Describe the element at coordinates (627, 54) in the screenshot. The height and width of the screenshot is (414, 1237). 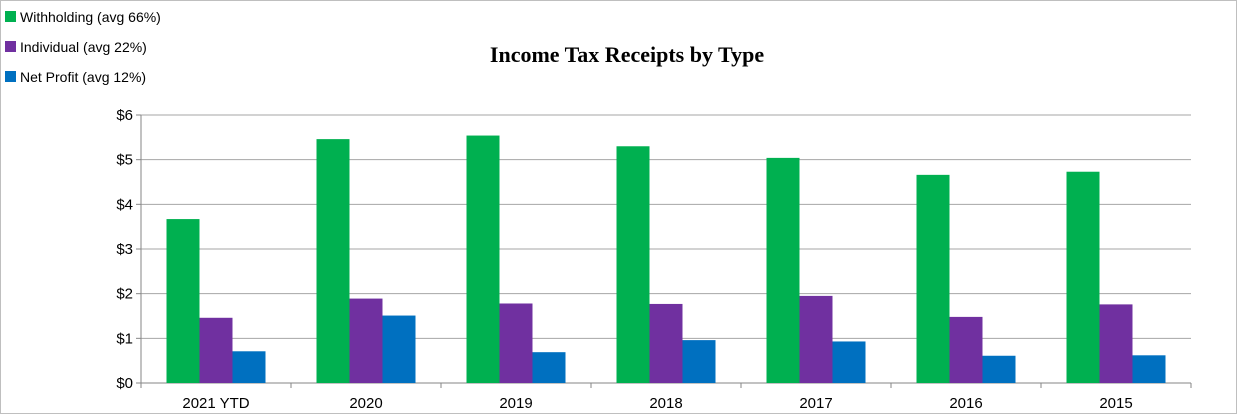
I see `chart-title: Income Tax Receipts by Type` at that location.